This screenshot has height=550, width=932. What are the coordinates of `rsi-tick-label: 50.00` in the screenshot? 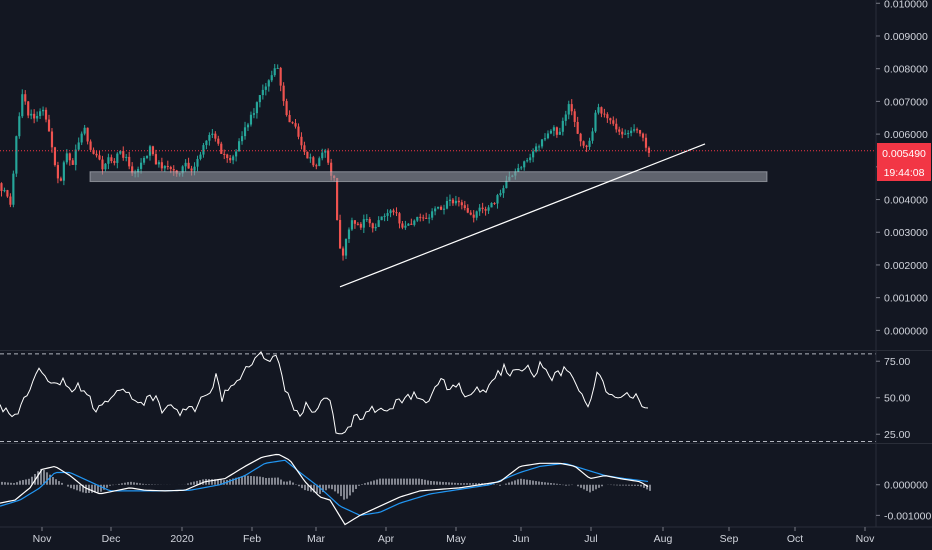 It's located at (897, 399).